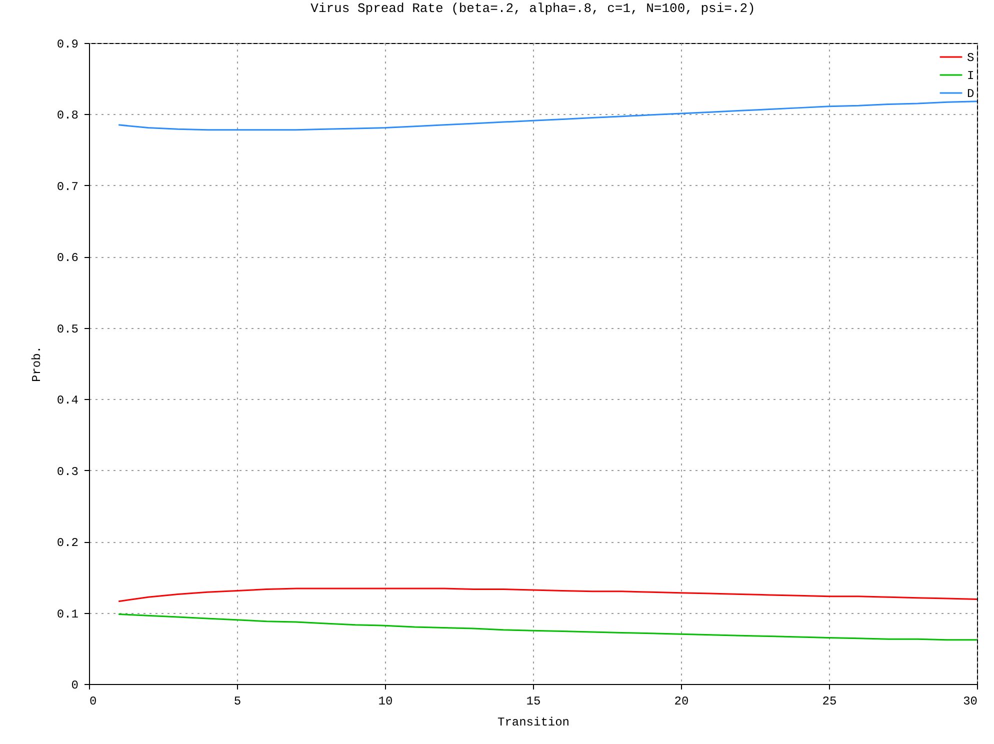  What do you see at coordinates (970, 701) in the screenshot?
I see `x-tick-label: 30` at bounding box center [970, 701].